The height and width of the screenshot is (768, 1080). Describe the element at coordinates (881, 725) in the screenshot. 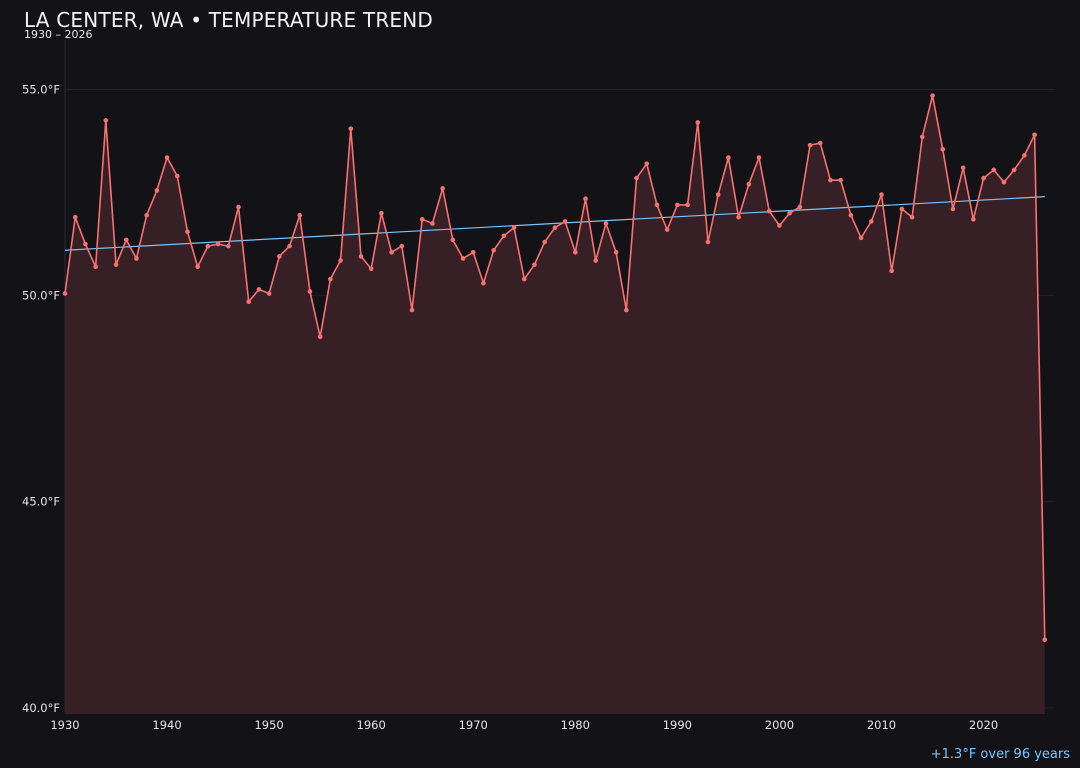

I see `x-tick-label: 2010` at that location.